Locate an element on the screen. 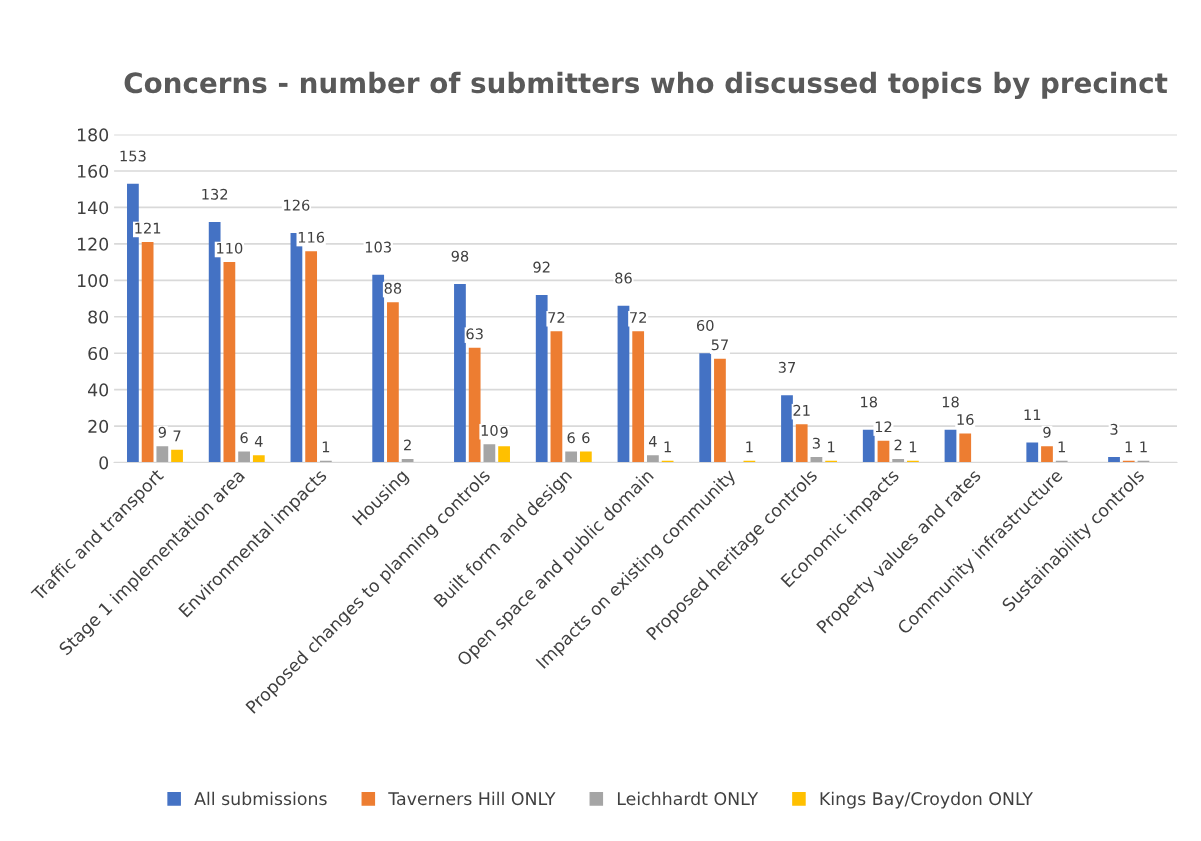 Image resolution: width=1201 pixels, height=841 pixels. y-tick-label: 20 is located at coordinates (98, 426).